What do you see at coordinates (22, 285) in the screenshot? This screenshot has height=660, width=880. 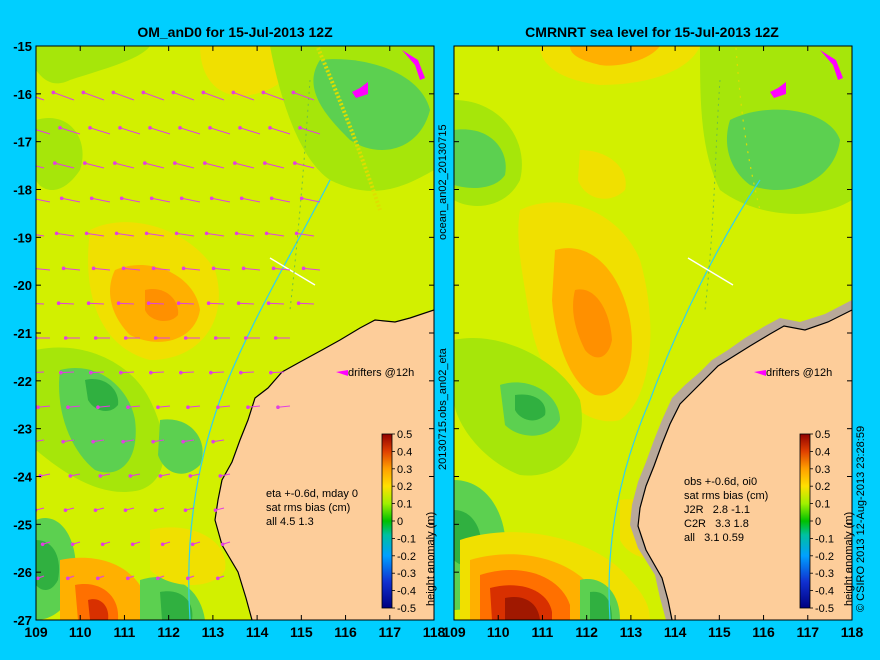 I see `lat-tick-label: -20` at bounding box center [22, 285].